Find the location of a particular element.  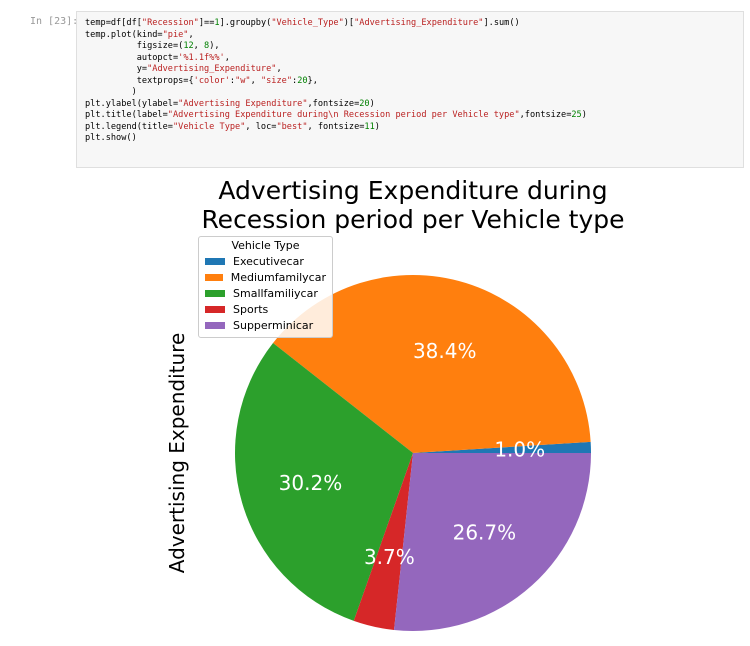

code-token: , loc= is located at coordinates (261, 126).